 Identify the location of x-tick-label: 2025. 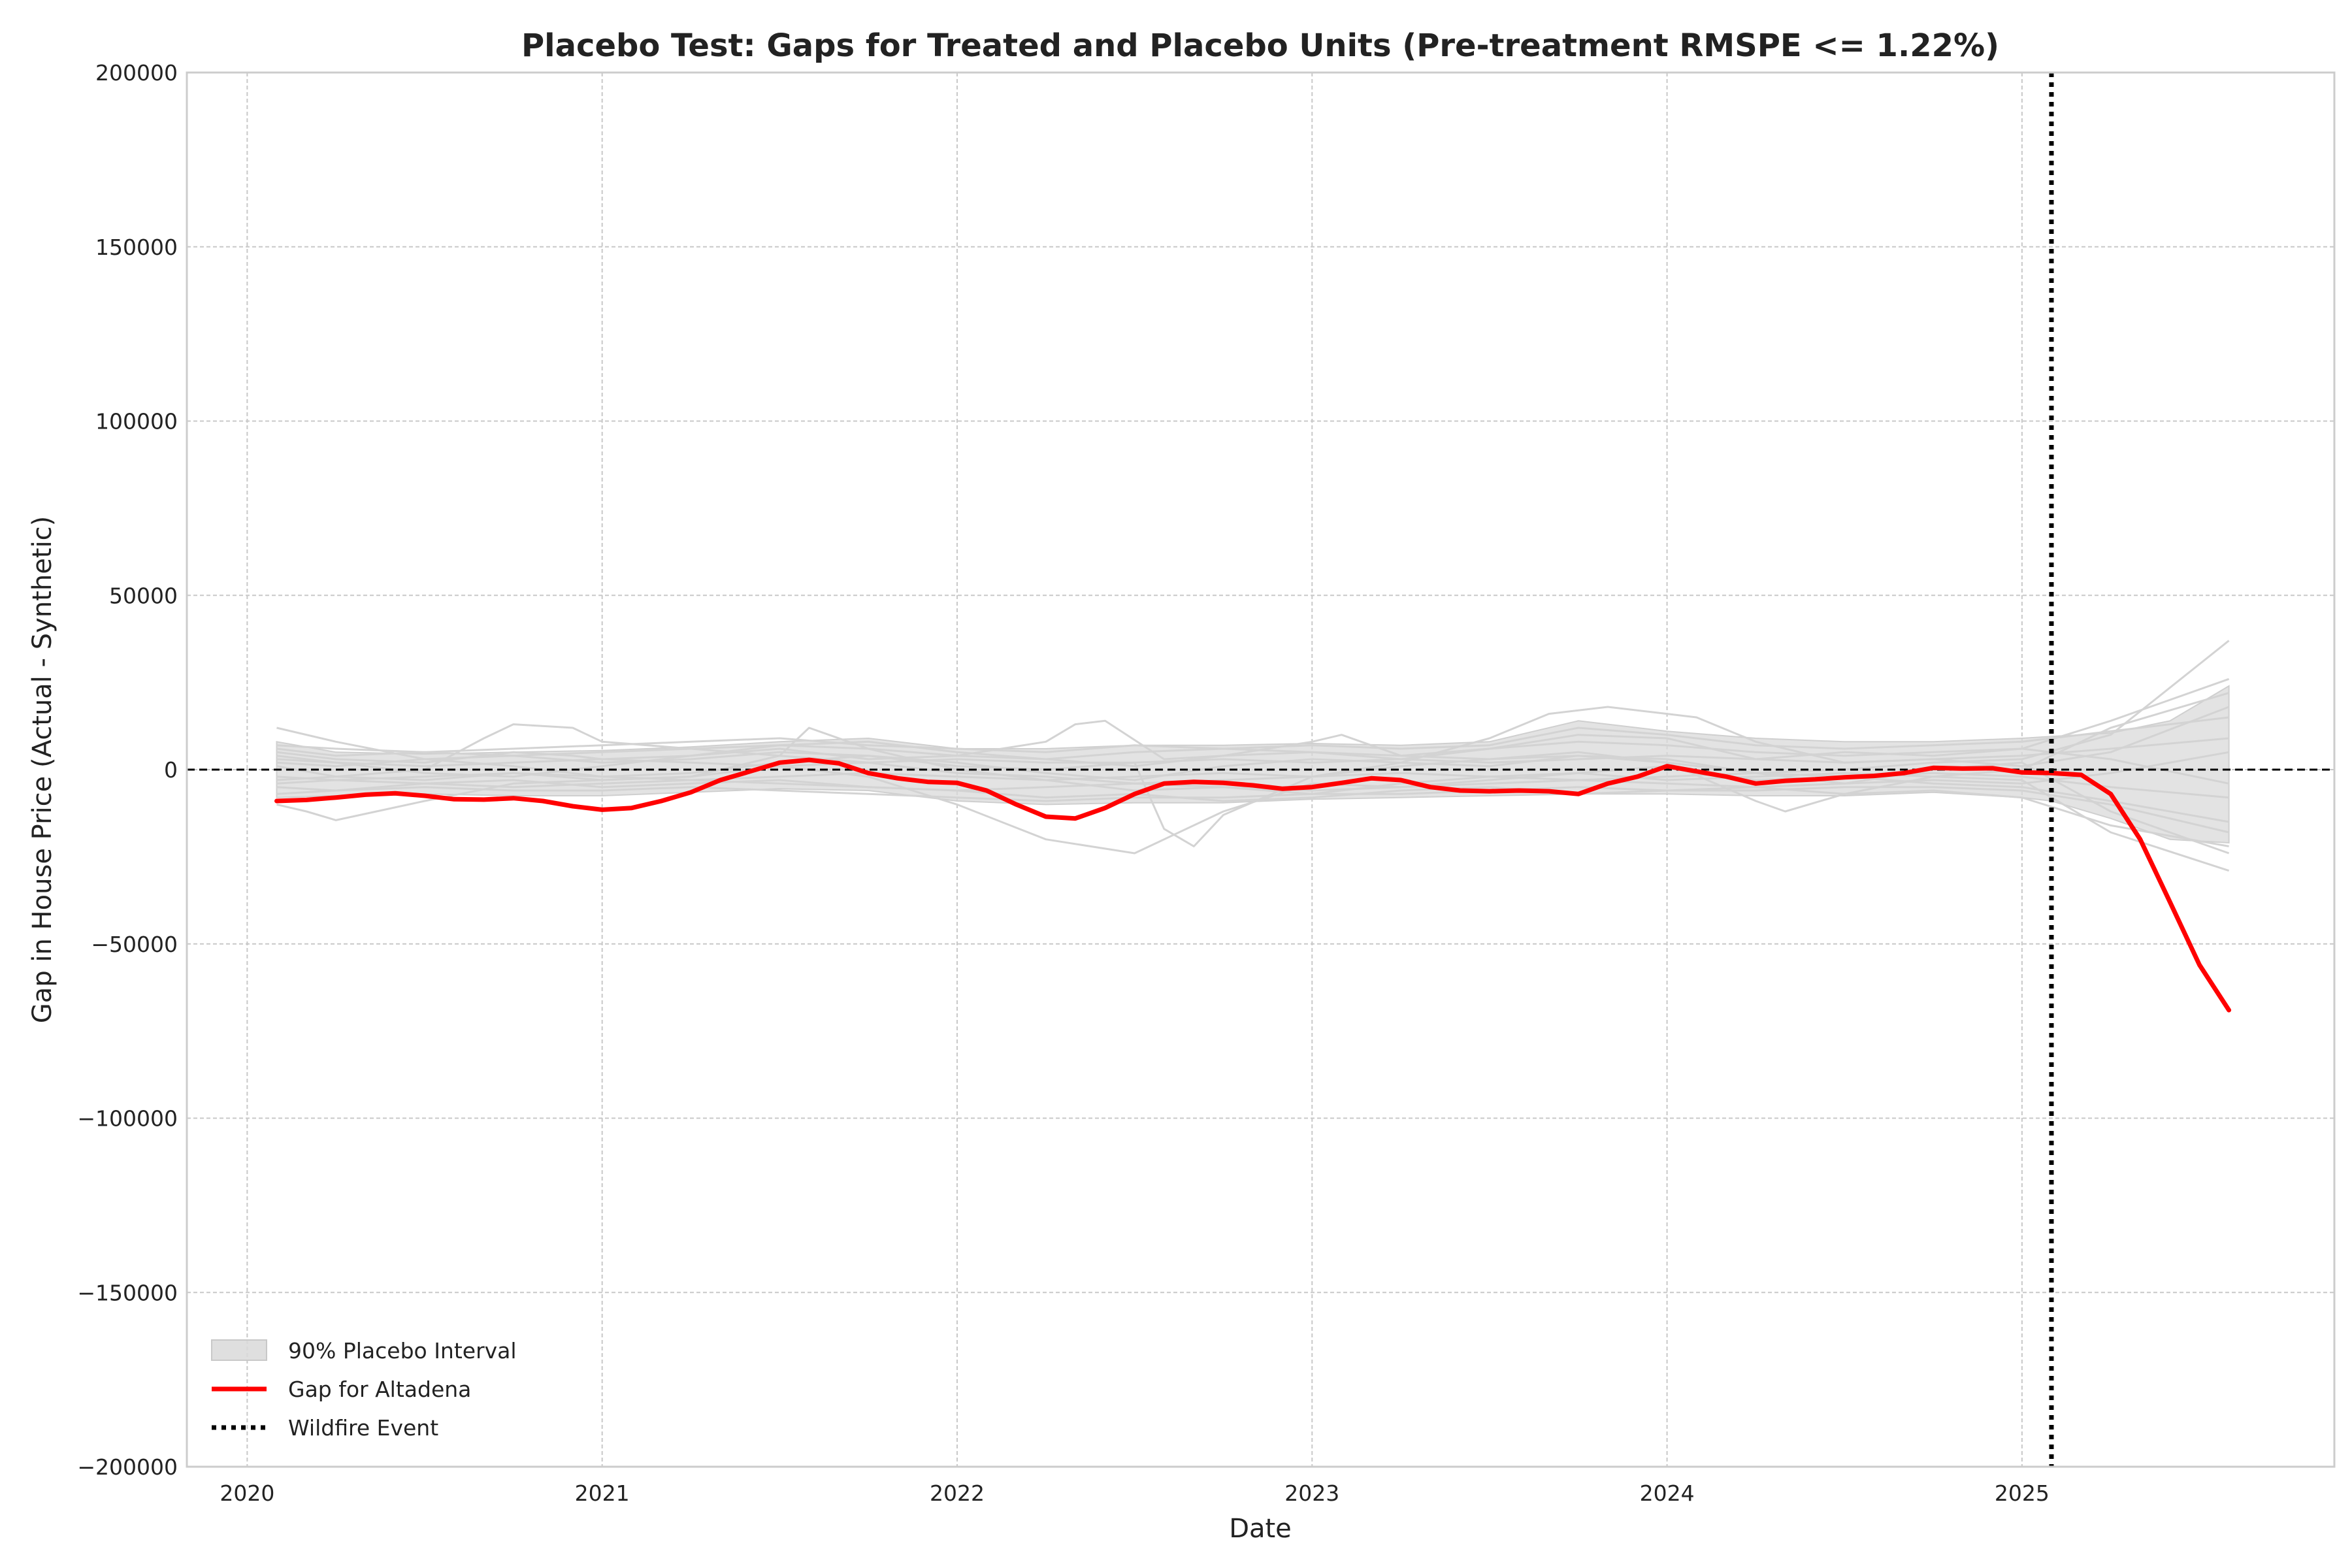
(2022, 1493).